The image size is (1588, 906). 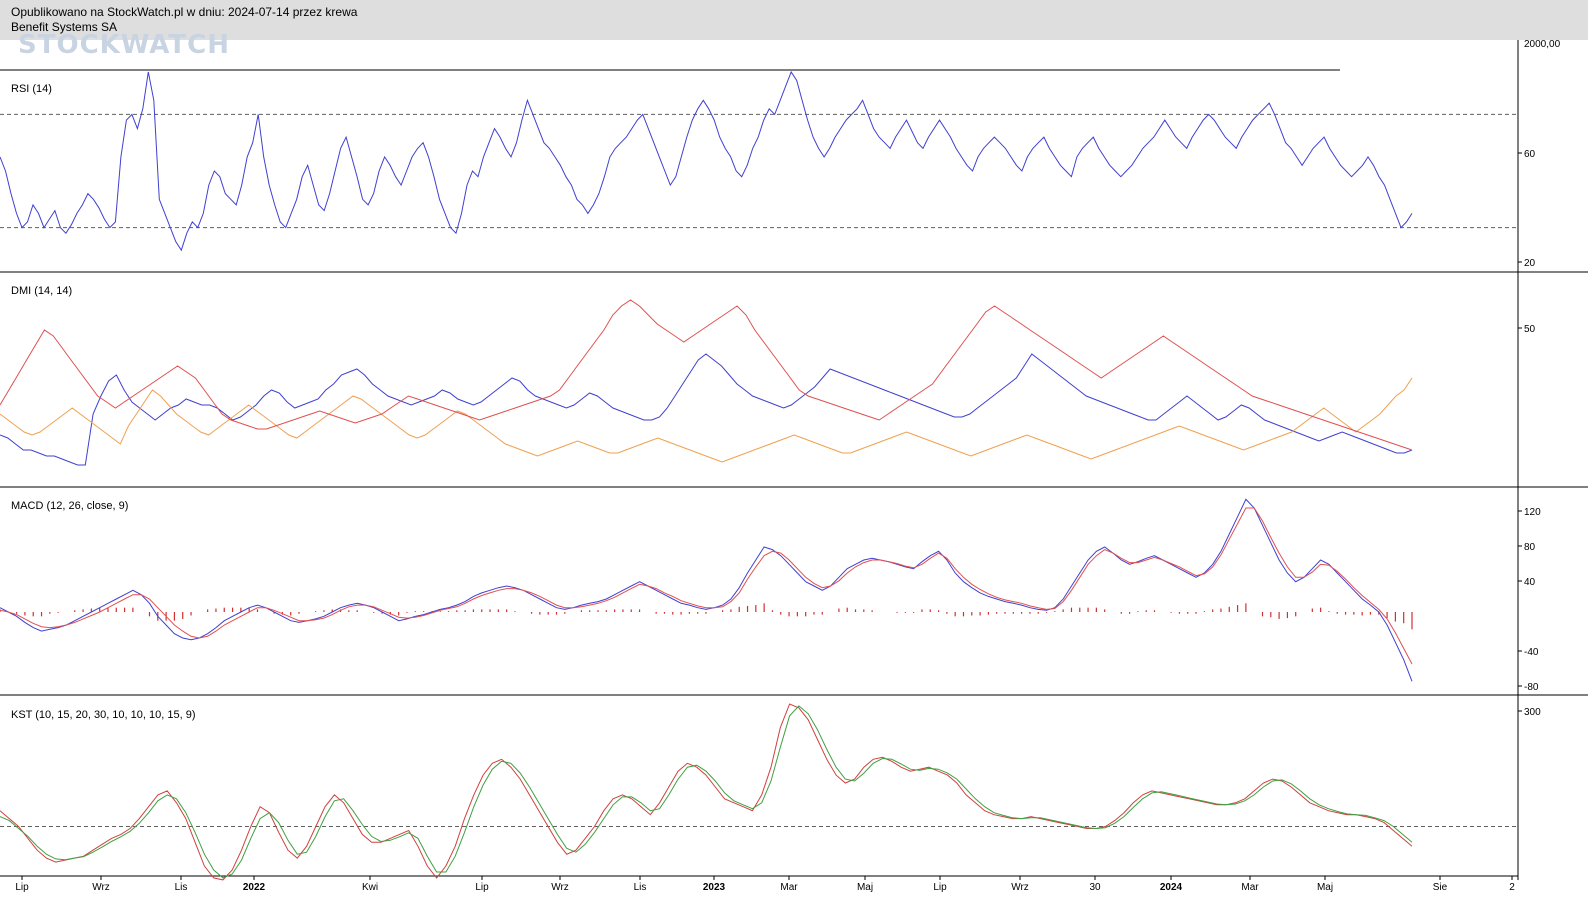 What do you see at coordinates (1542, 44) in the screenshot?
I see `price-axis-label: 2000,00` at bounding box center [1542, 44].